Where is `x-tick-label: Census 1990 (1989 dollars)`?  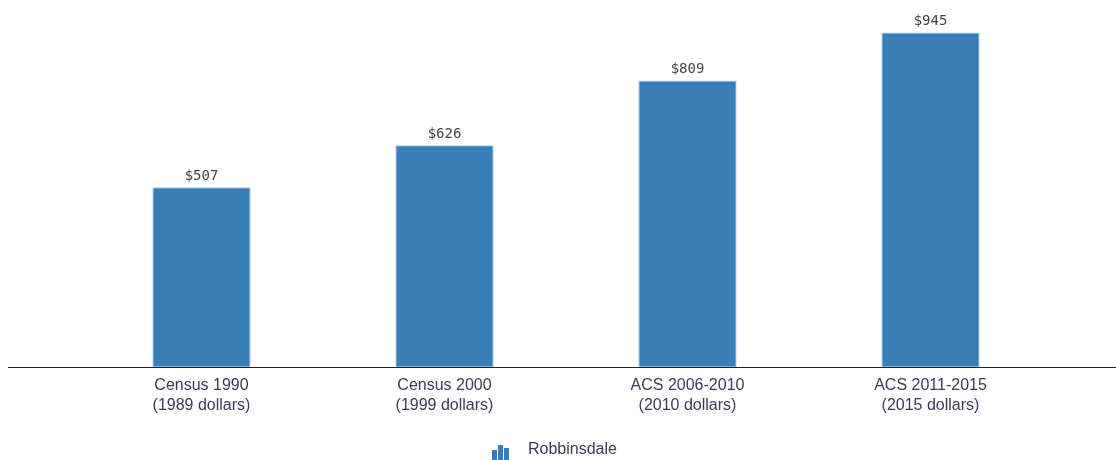 x-tick-label: Census 1990 (1989 dollars) is located at coordinates (201, 394).